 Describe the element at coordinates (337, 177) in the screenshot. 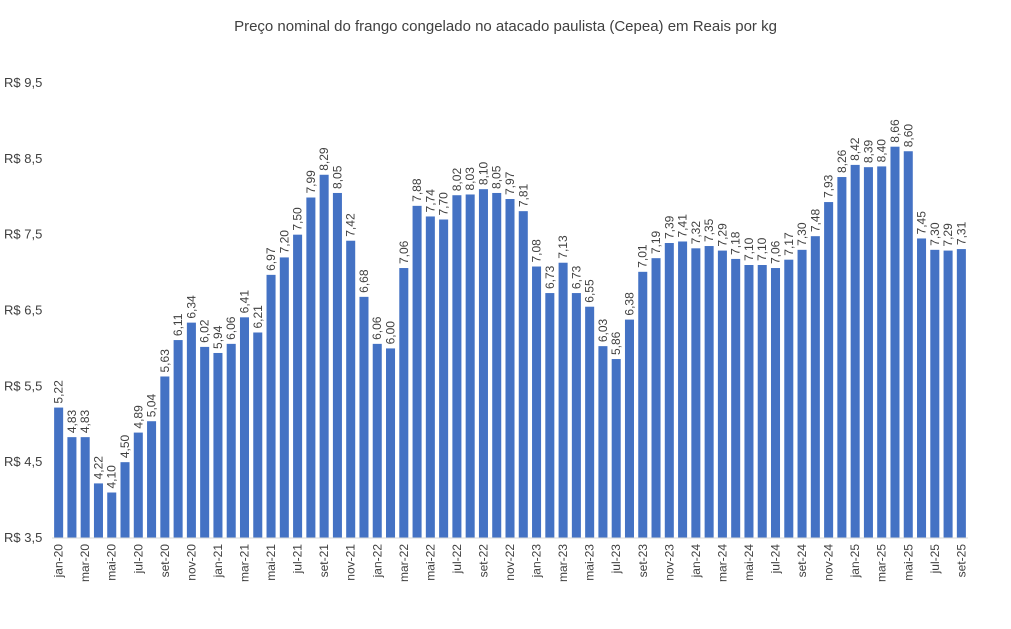

I see `data-label: 8,05` at that location.